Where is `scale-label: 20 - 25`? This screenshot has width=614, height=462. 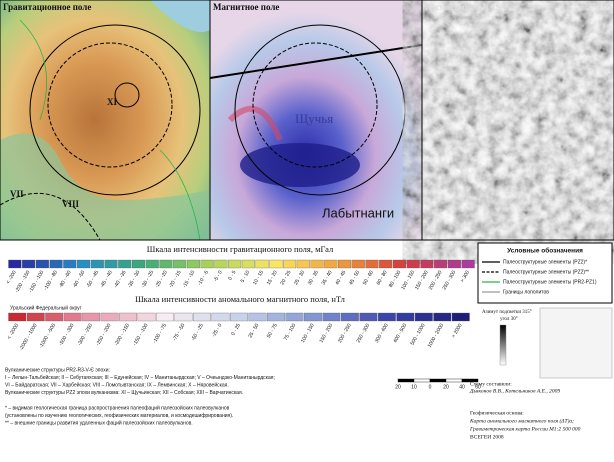
scale-label: 20 - 25 is located at coordinates (285, 277).